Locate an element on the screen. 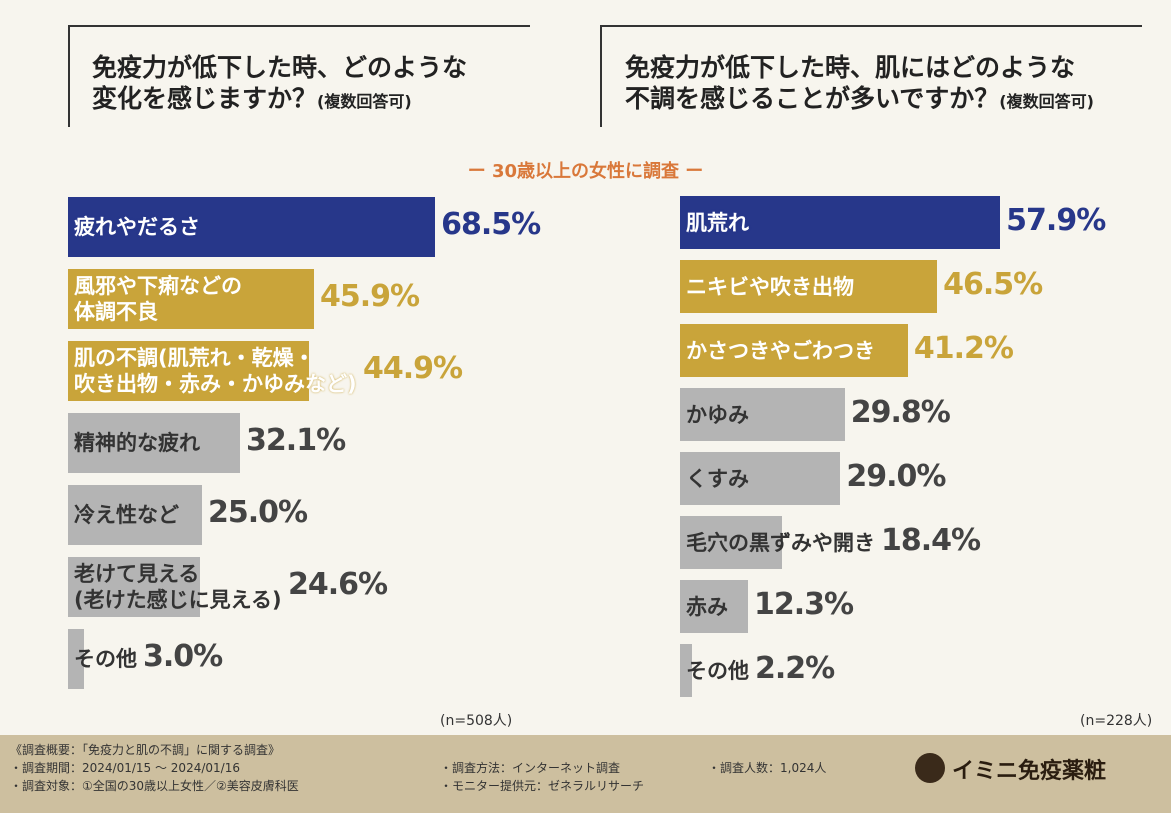 The image size is (1171, 813). bar-label: 風邪や下痢などの 体調不良 is located at coordinates (158, 299).